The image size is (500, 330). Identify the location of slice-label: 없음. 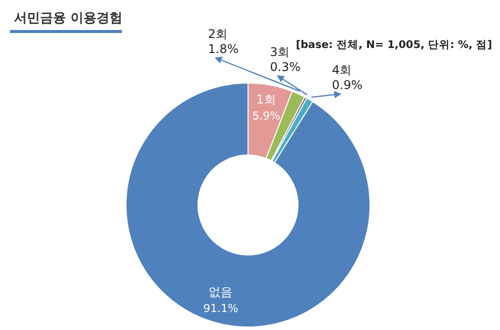
(220, 292).